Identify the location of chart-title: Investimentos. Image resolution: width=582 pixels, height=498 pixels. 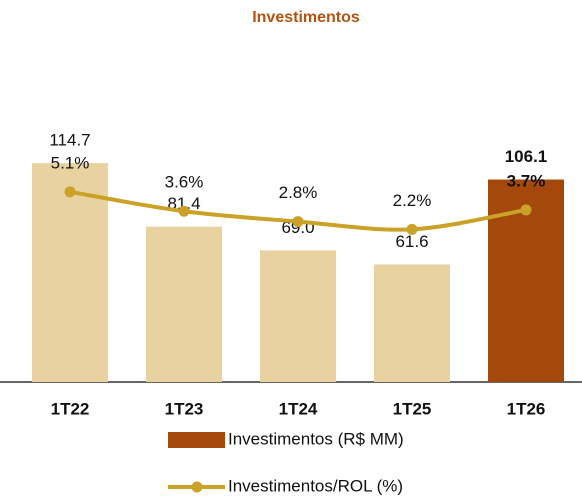
(306, 17).